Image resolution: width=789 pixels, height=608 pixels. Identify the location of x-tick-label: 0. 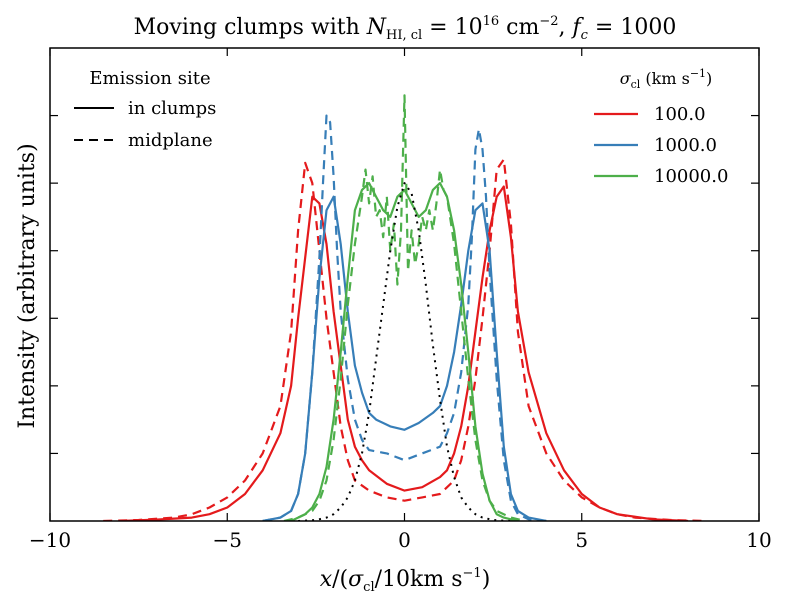
(404, 540).